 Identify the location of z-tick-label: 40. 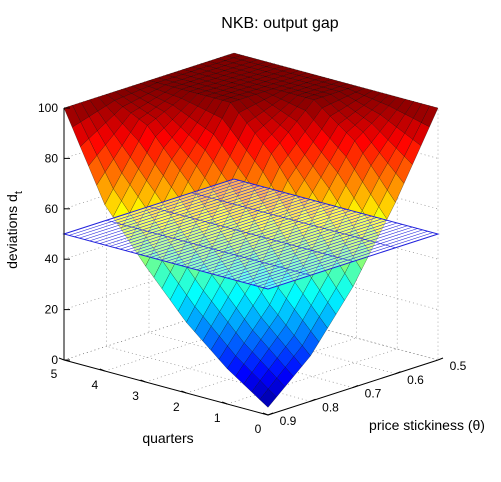
(52, 259).